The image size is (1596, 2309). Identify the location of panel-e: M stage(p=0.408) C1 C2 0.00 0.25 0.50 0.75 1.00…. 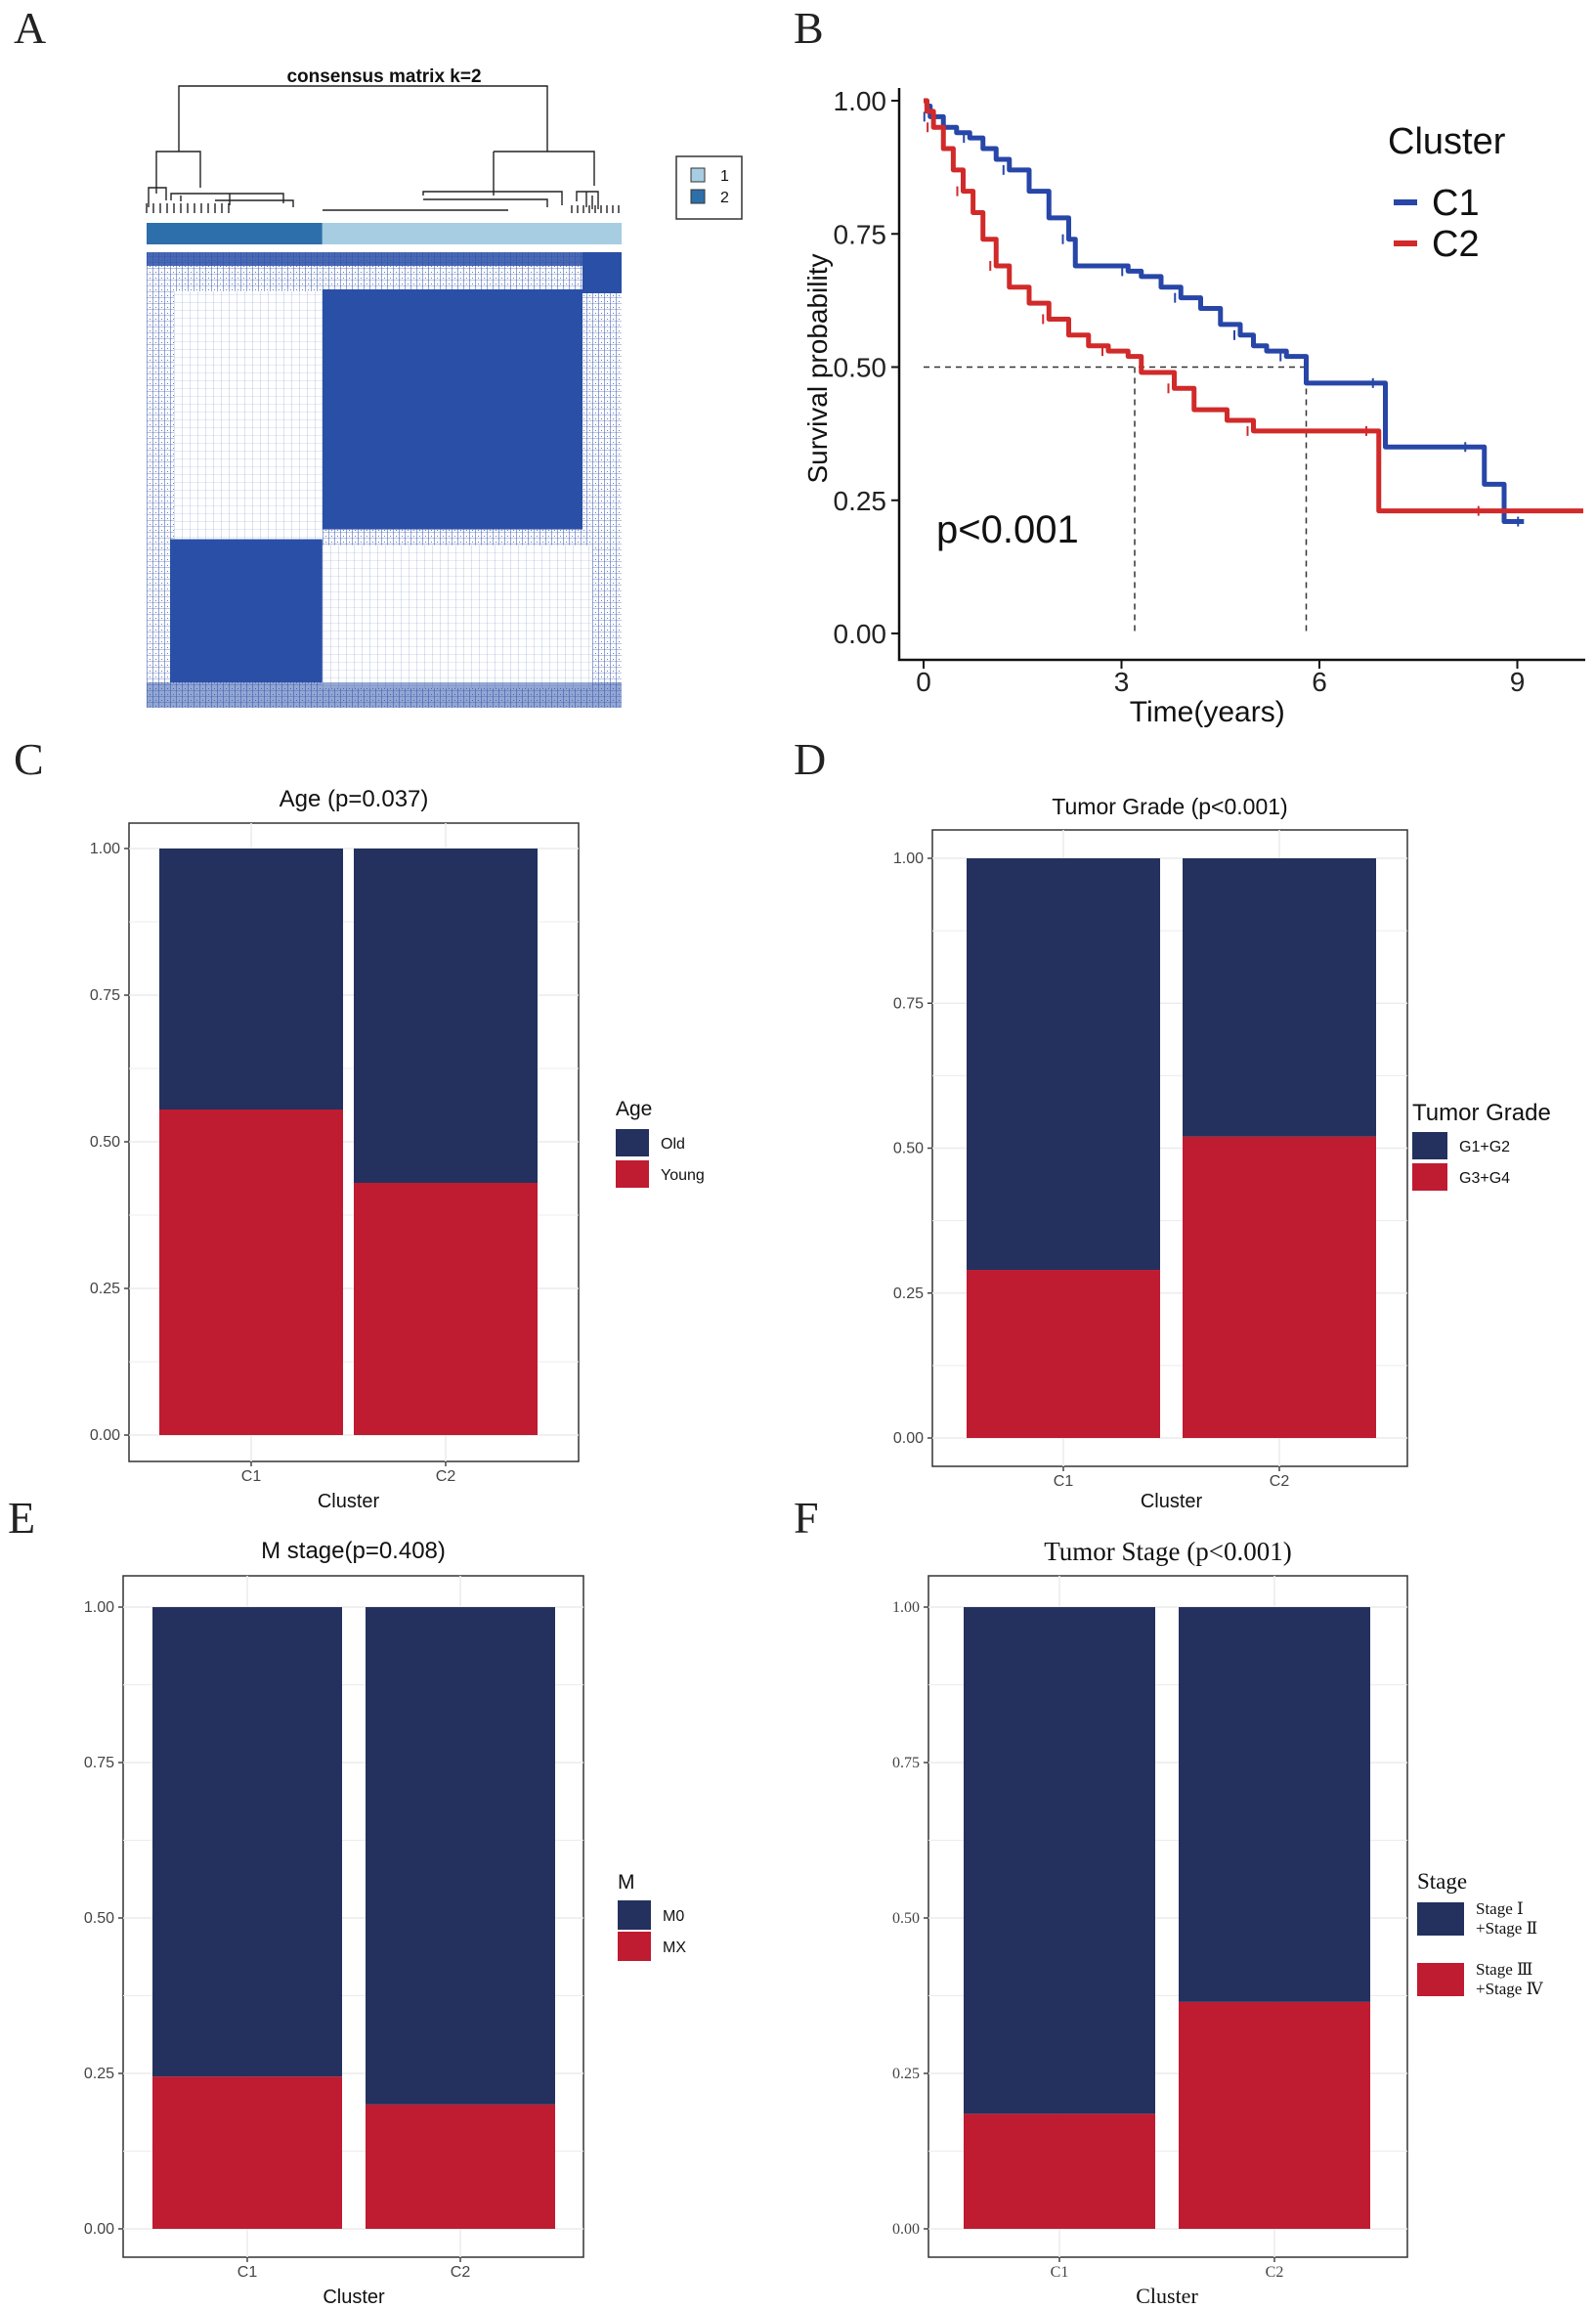
(385, 1923).